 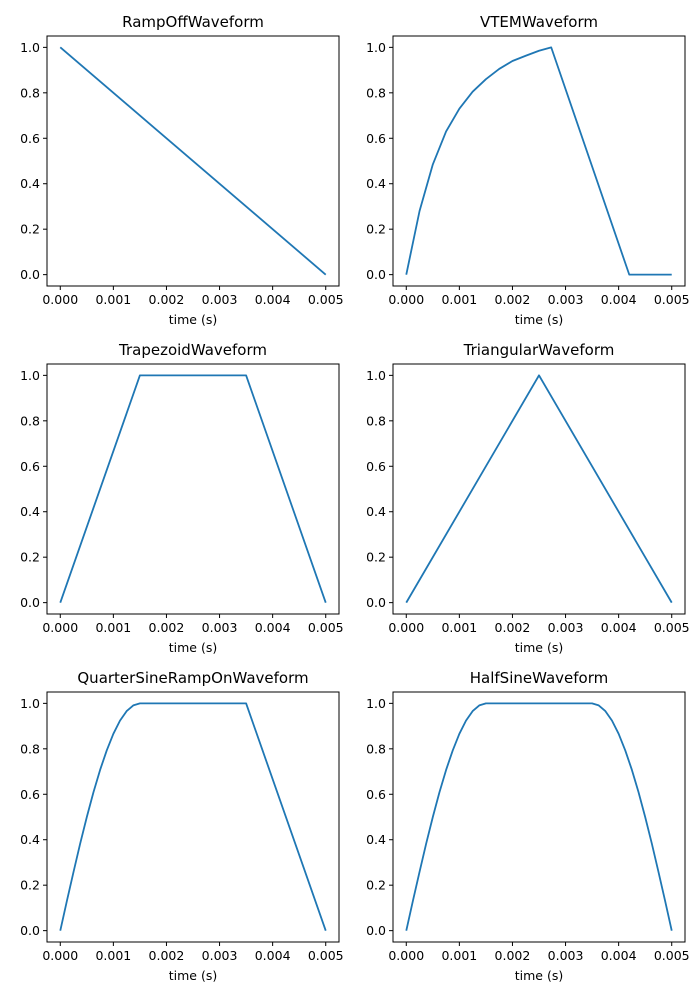 I want to click on subplot-title: RampOffWaveform, so click(x=193, y=22).